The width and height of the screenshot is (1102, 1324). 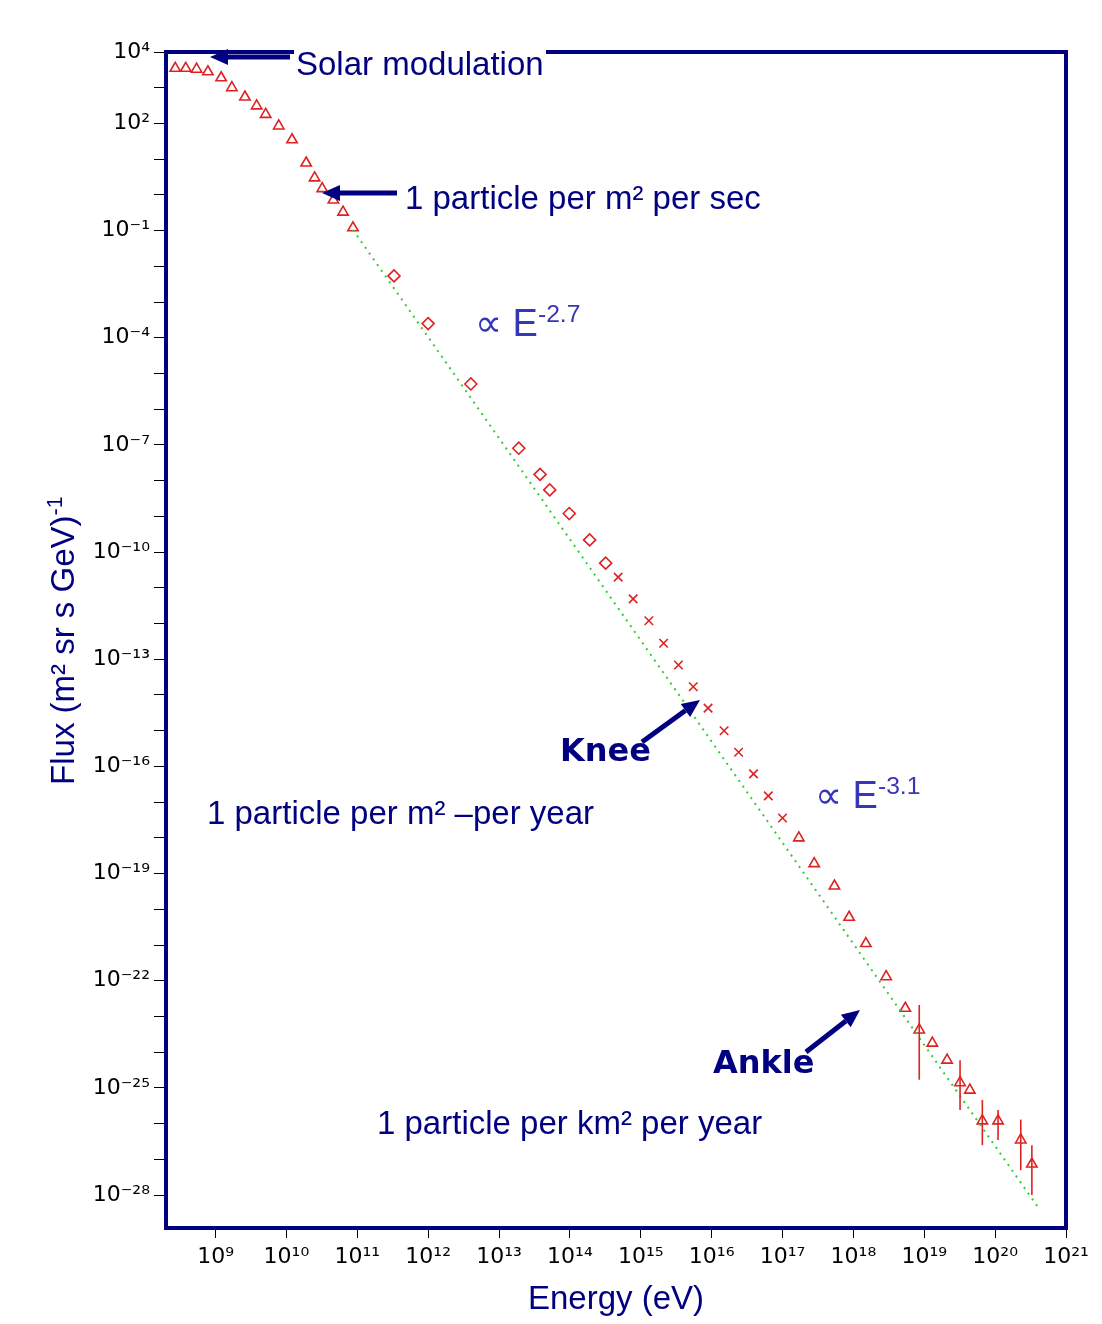 What do you see at coordinates (616, 1298) in the screenshot?
I see `x-axis-title: Energy (eV)` at bounding box center [616, 1298].